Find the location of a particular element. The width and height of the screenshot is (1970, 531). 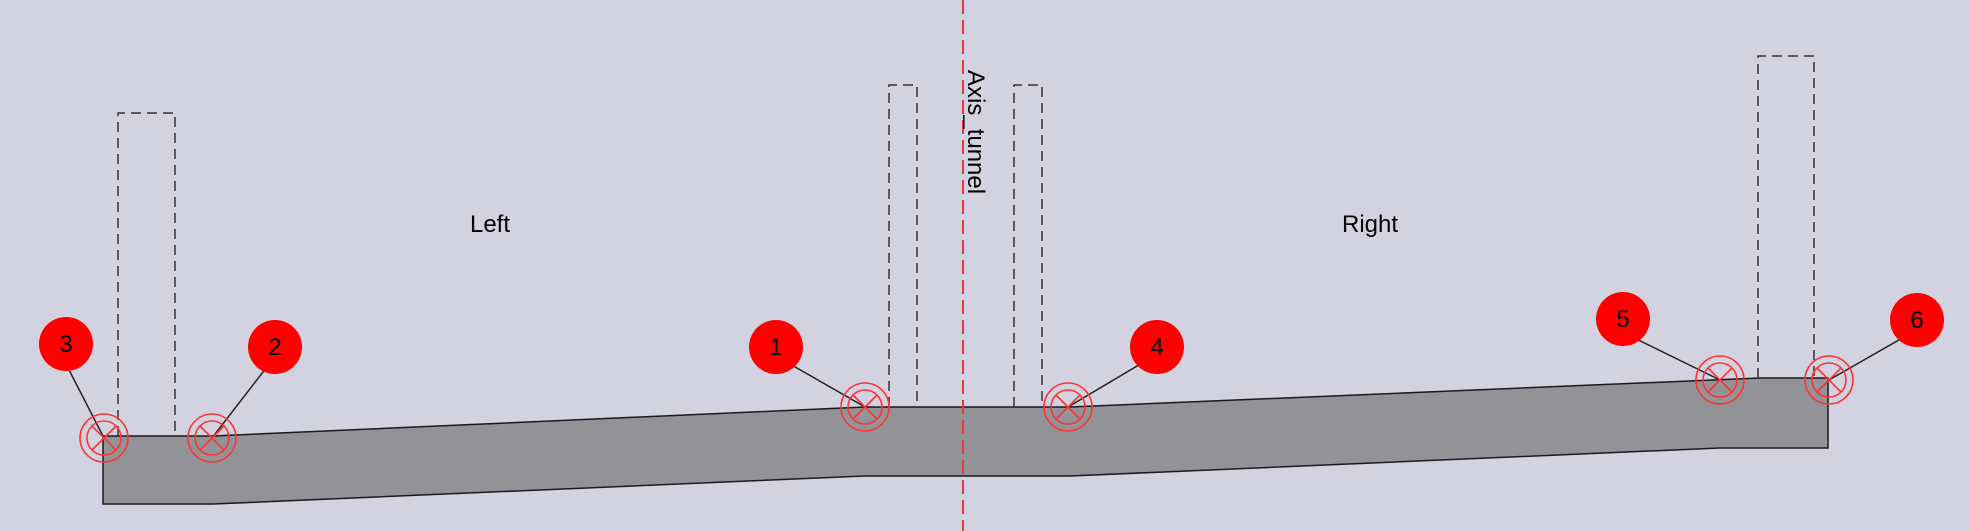

clearance-envelope-center-left is located at coordinates (903, 245).